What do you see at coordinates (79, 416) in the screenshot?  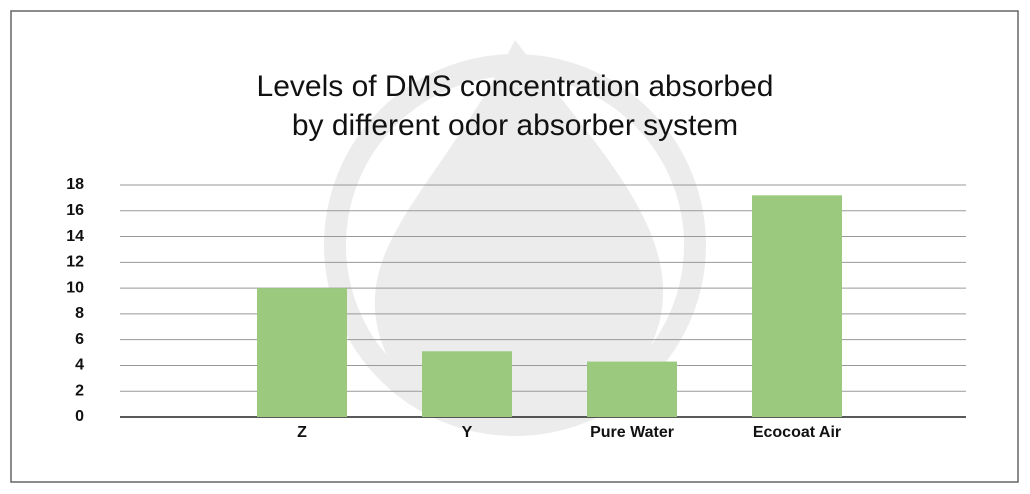 I see `y-tick-label: 0` at bounding box center [79, 416].